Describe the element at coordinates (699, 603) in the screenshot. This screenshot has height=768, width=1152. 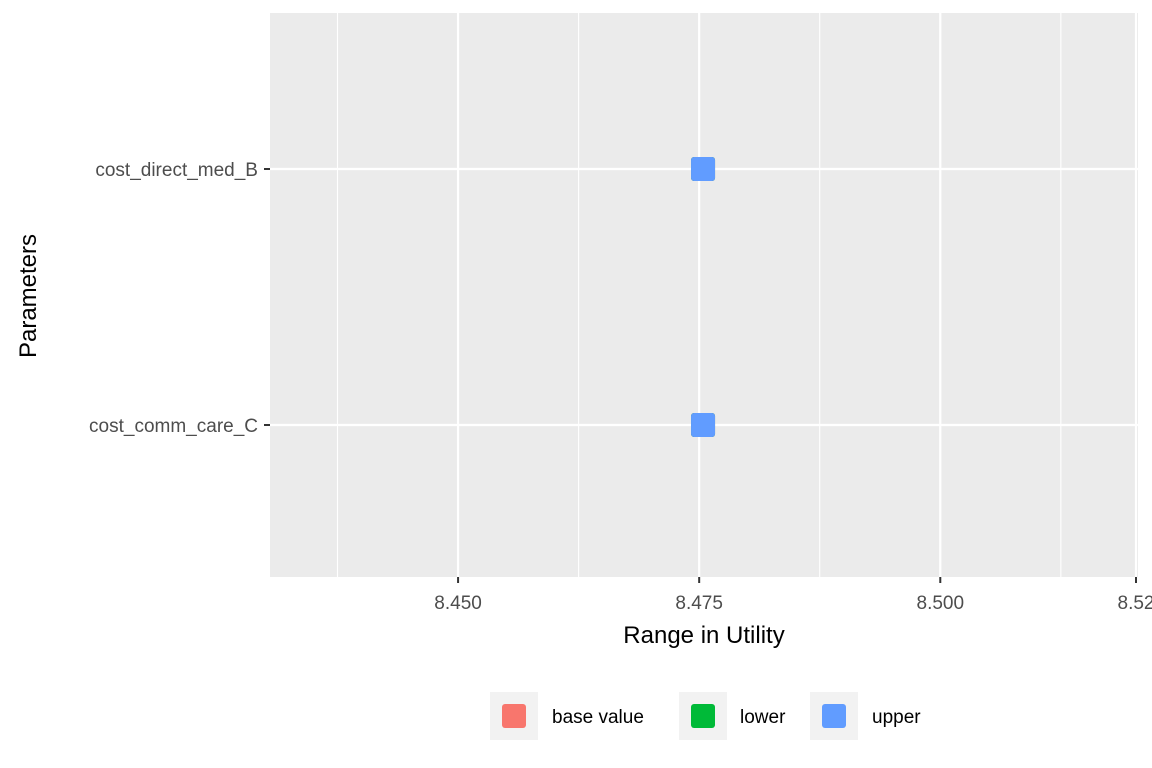
I see `x-tick-label: 8.475` at that location.